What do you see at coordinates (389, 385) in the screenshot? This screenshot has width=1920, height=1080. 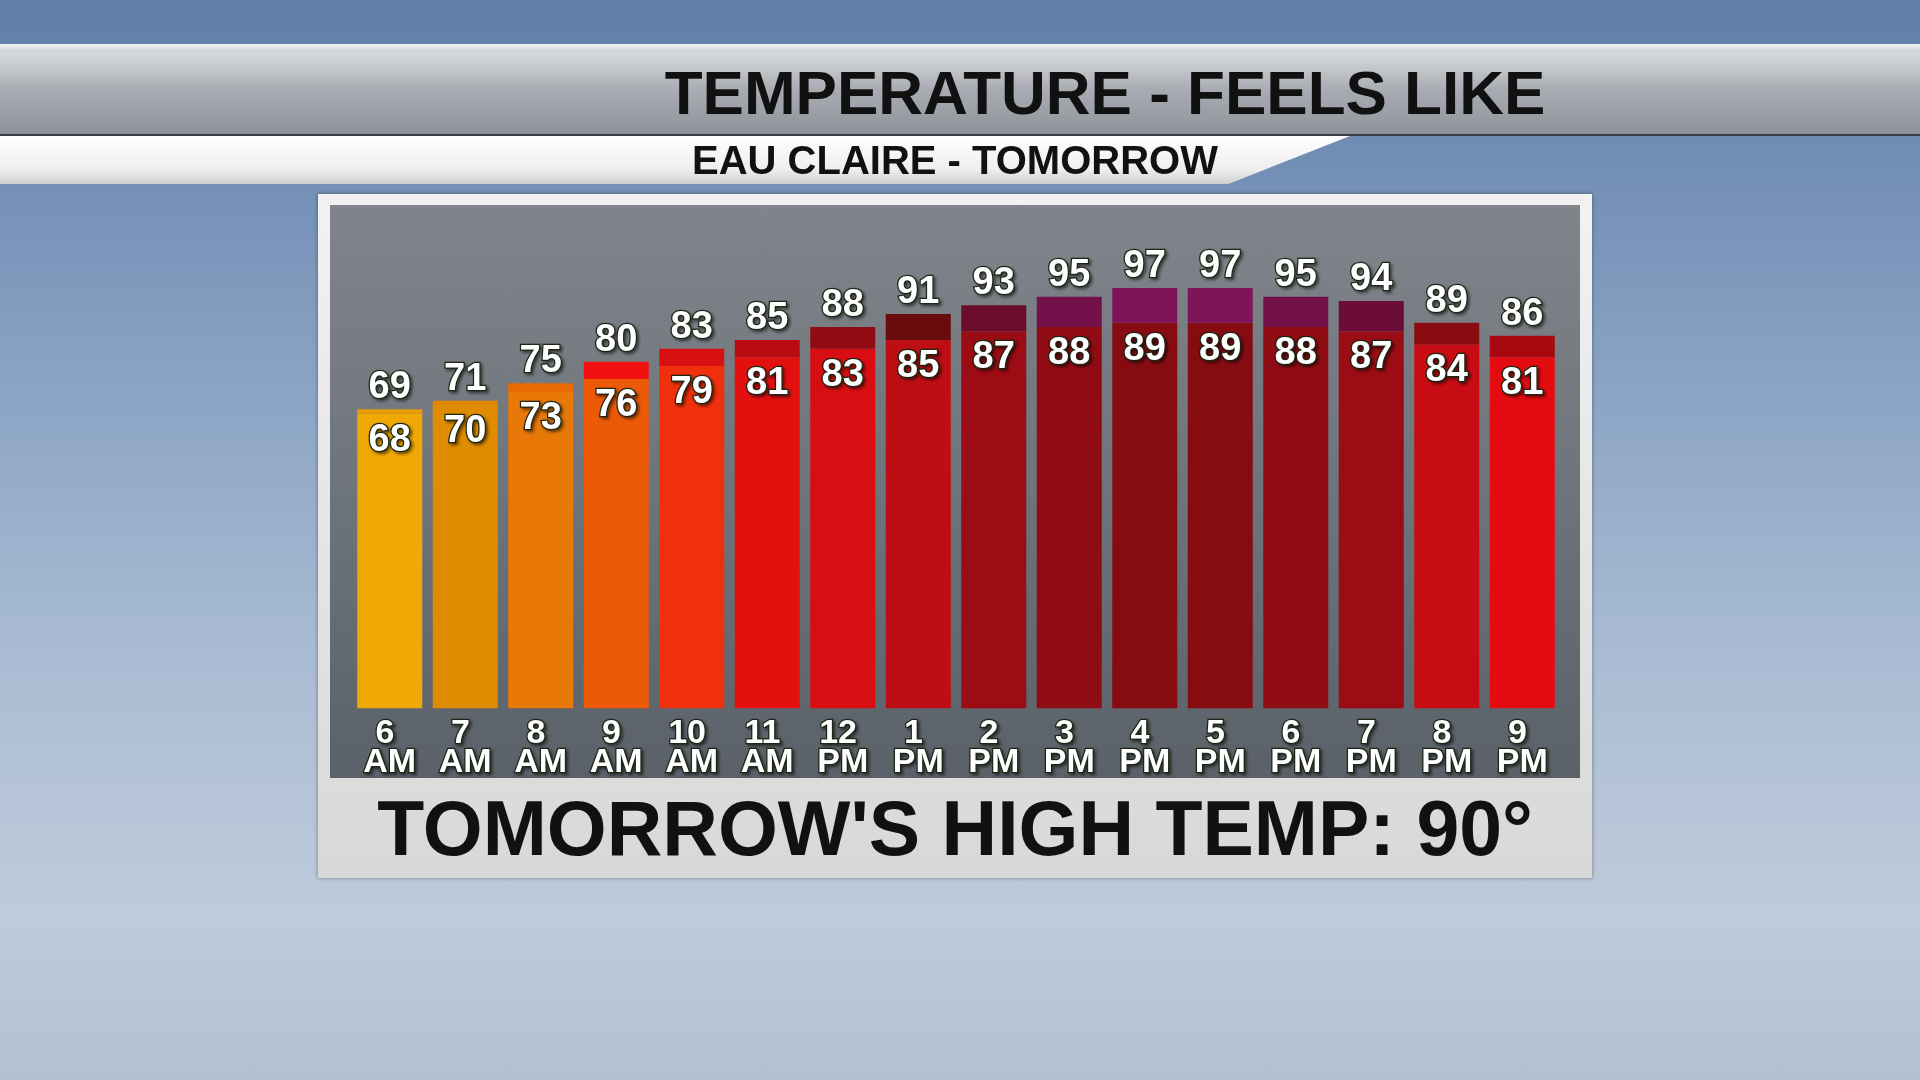 I see `total-label: 69` at bounding box center [389, 385].